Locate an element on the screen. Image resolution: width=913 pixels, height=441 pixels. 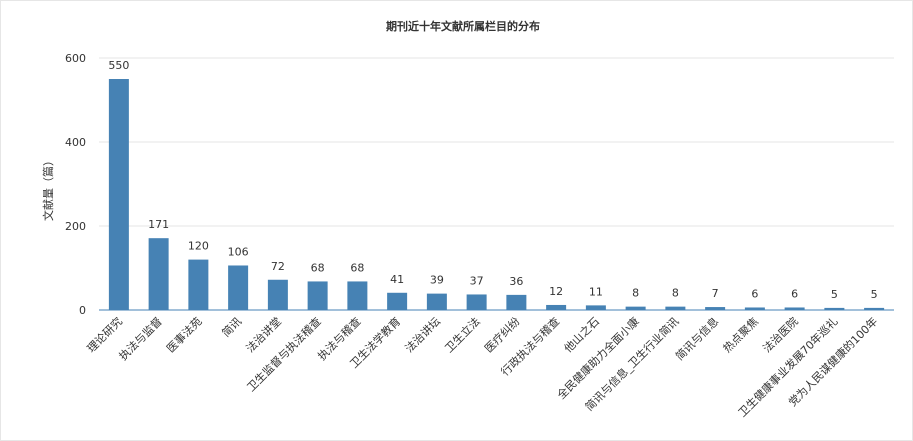
data-label: 36 is located at coordinates (516, 281).